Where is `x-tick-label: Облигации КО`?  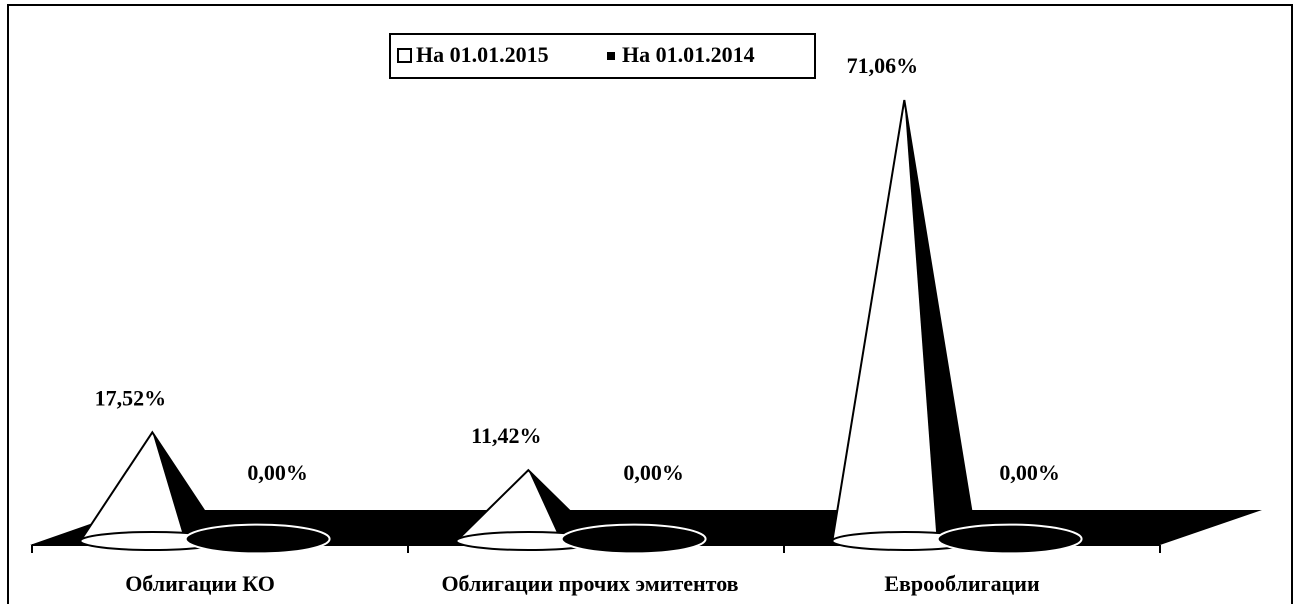
x-tick-label: Облигации КО is located at coordinates (200, 583).